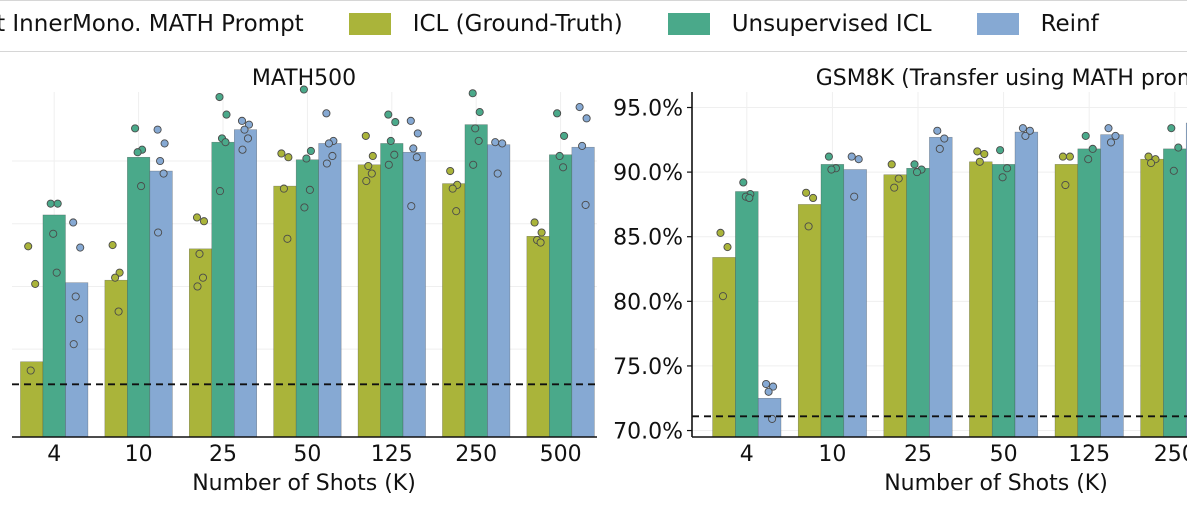 Image resolution: width=1187 pixels, height=506 pixels. I want to click on legend-item-icl-ground-truth: ICL (Ground-Truth), so click(485, 24).